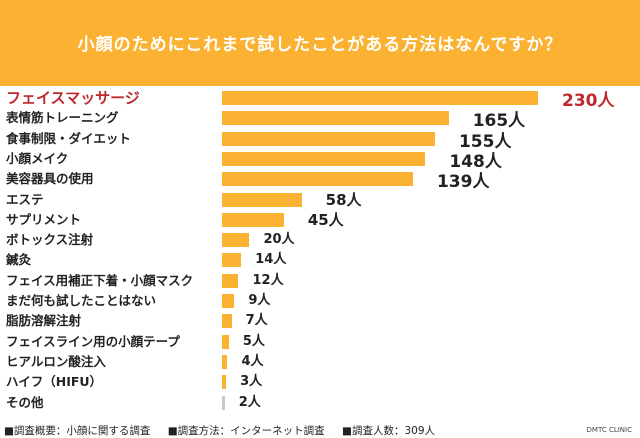 This screenshot has height=438, width=640. What do you see at coordinates (54, 382) in the screenshot?
I see `category-label: ハイフ（HIFU）` at bounding box center [54, 382].